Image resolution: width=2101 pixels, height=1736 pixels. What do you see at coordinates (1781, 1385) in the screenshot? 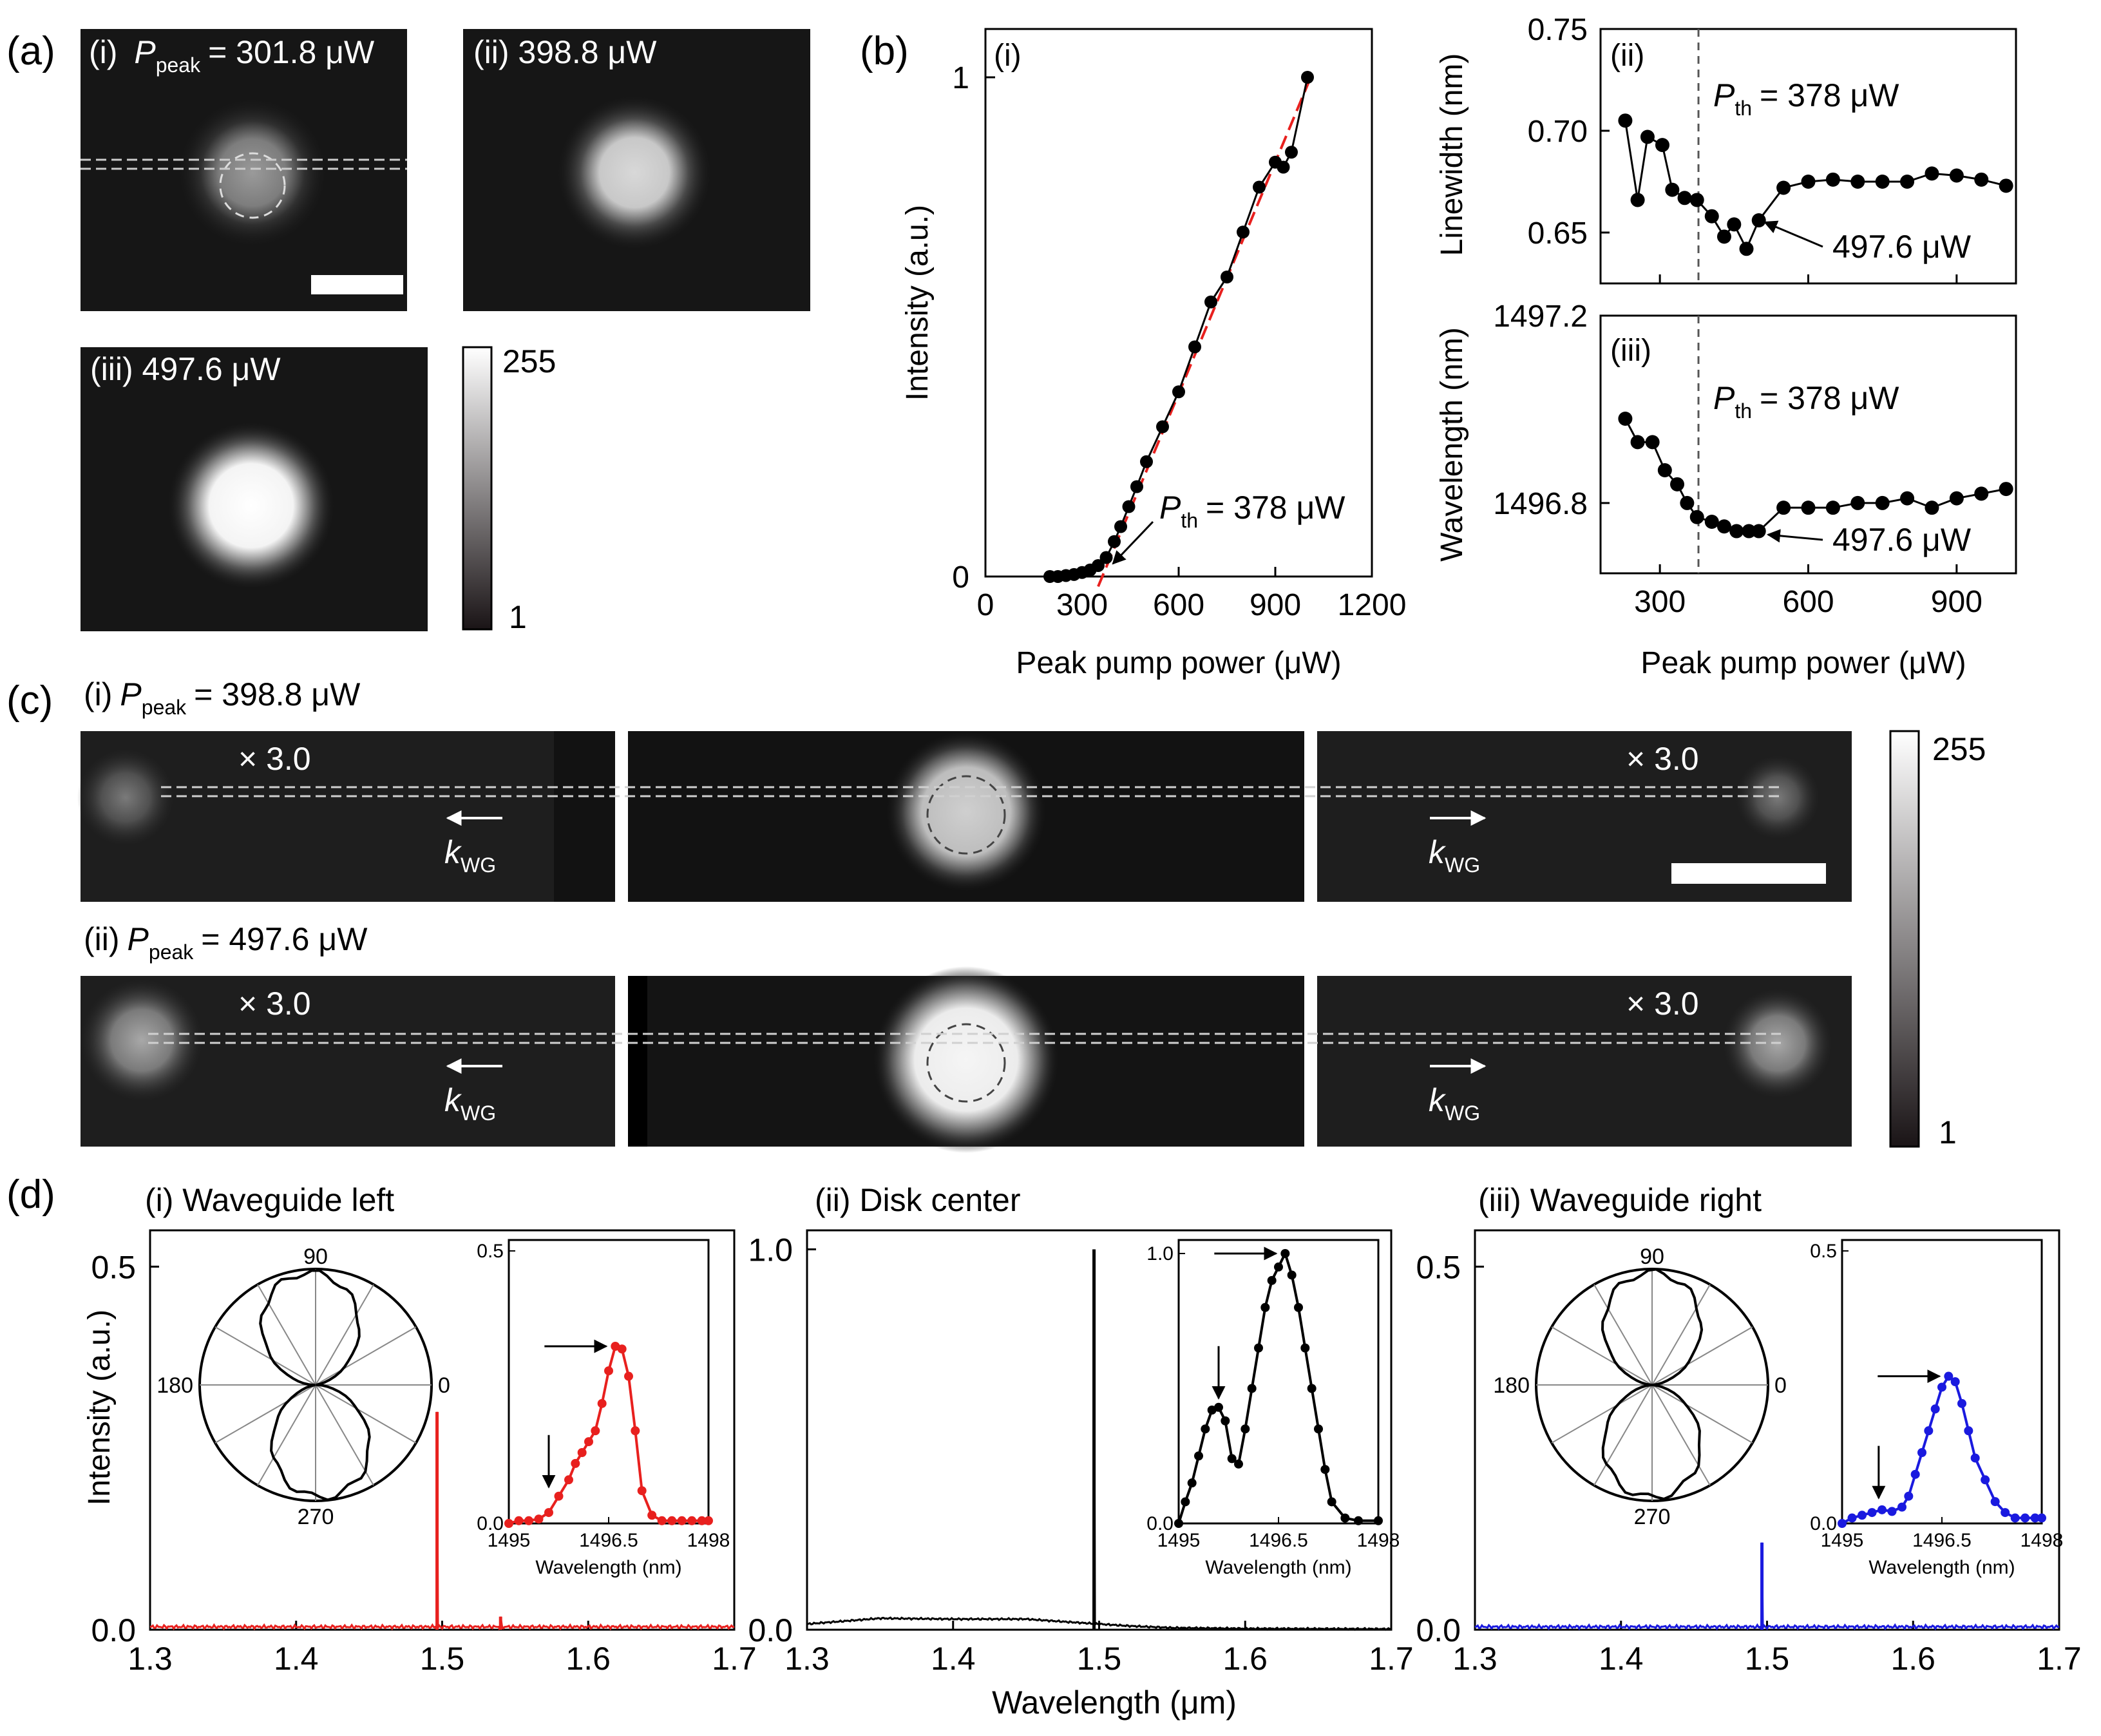
I see `d-iii-polar-label-0: 0` at bounding box center [1781, 1385].